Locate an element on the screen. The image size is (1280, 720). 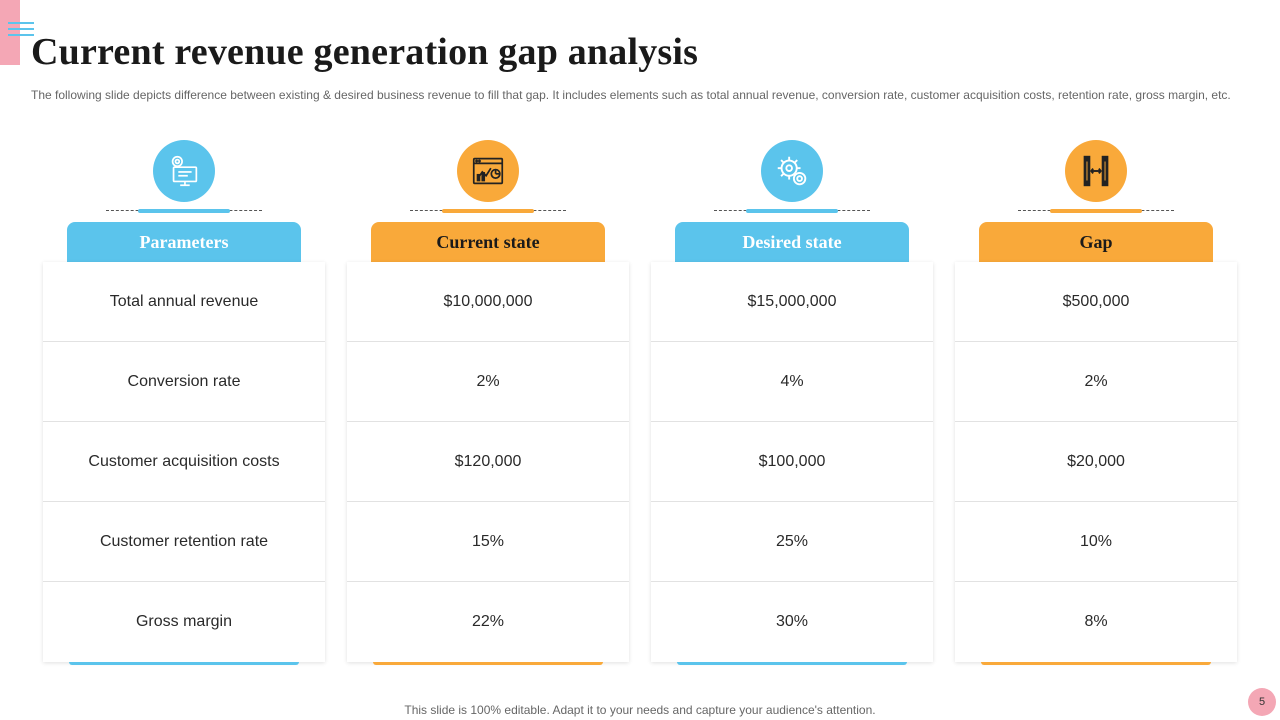
table-cell: 22% is located at coordinates (488, 621).